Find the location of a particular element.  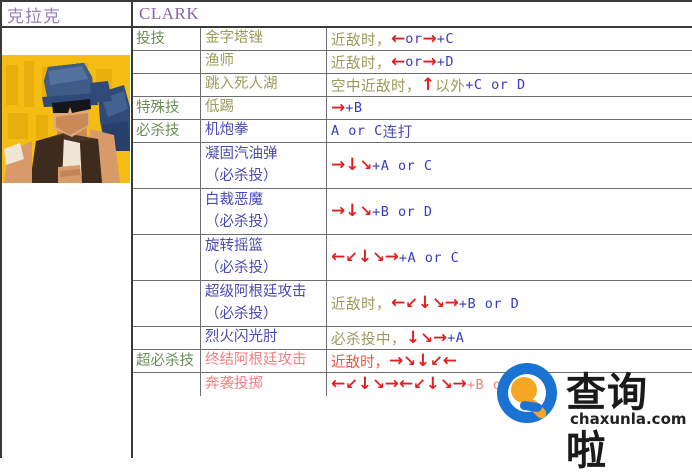

command-button-text: +D is located at coordinates (445, 62).